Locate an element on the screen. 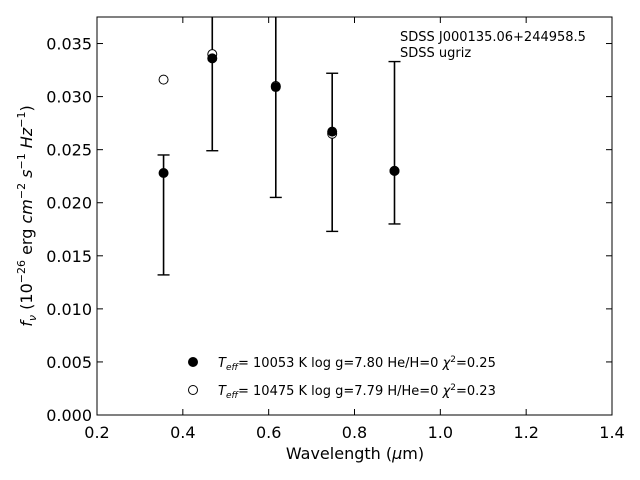 The image size is (640, 480). annotation-object-name: SDSS J000135.06+244958.5 is located at coordinates (493, 37).